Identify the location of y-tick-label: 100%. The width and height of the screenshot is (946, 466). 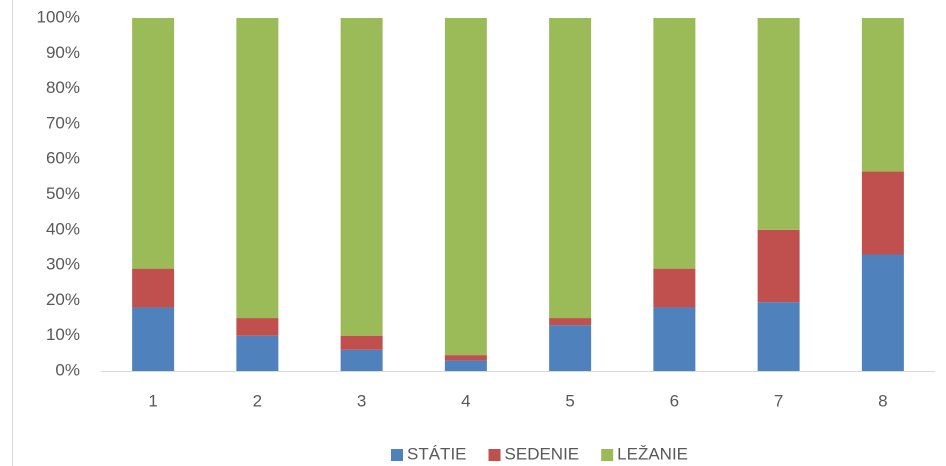
(58, 16).